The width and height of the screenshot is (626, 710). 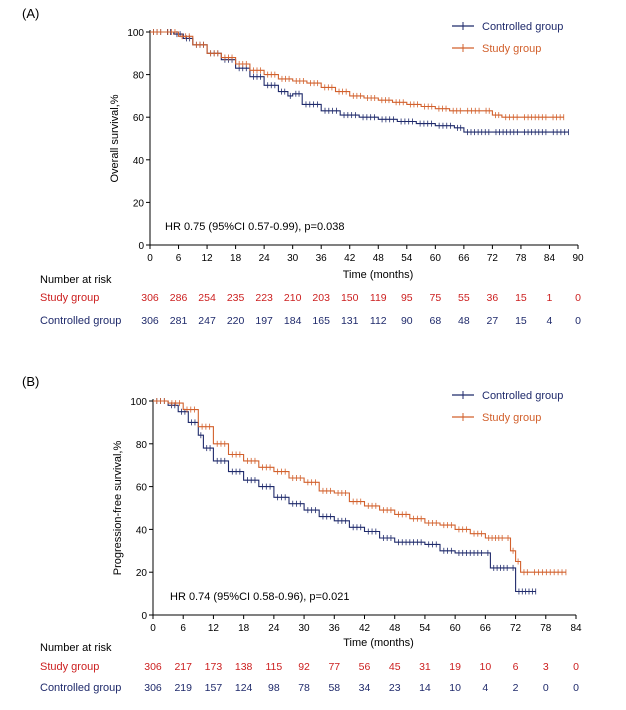 What do you see at coordinates (334, 667) in the screenshot?
I see `risk-value: 77` at bounding box center [334, 667].